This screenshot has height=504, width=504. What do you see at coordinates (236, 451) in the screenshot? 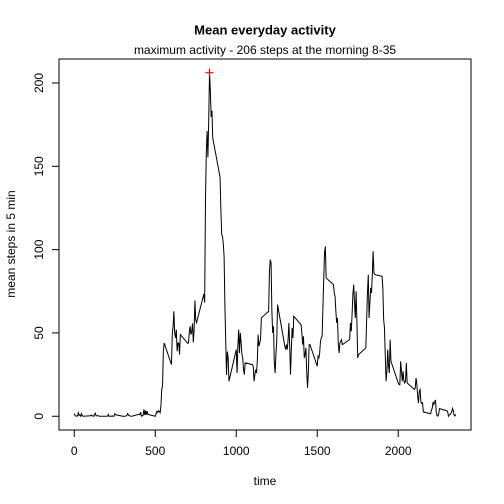
I see `x-tick-label: 1000` at bounding box center [236, 451].